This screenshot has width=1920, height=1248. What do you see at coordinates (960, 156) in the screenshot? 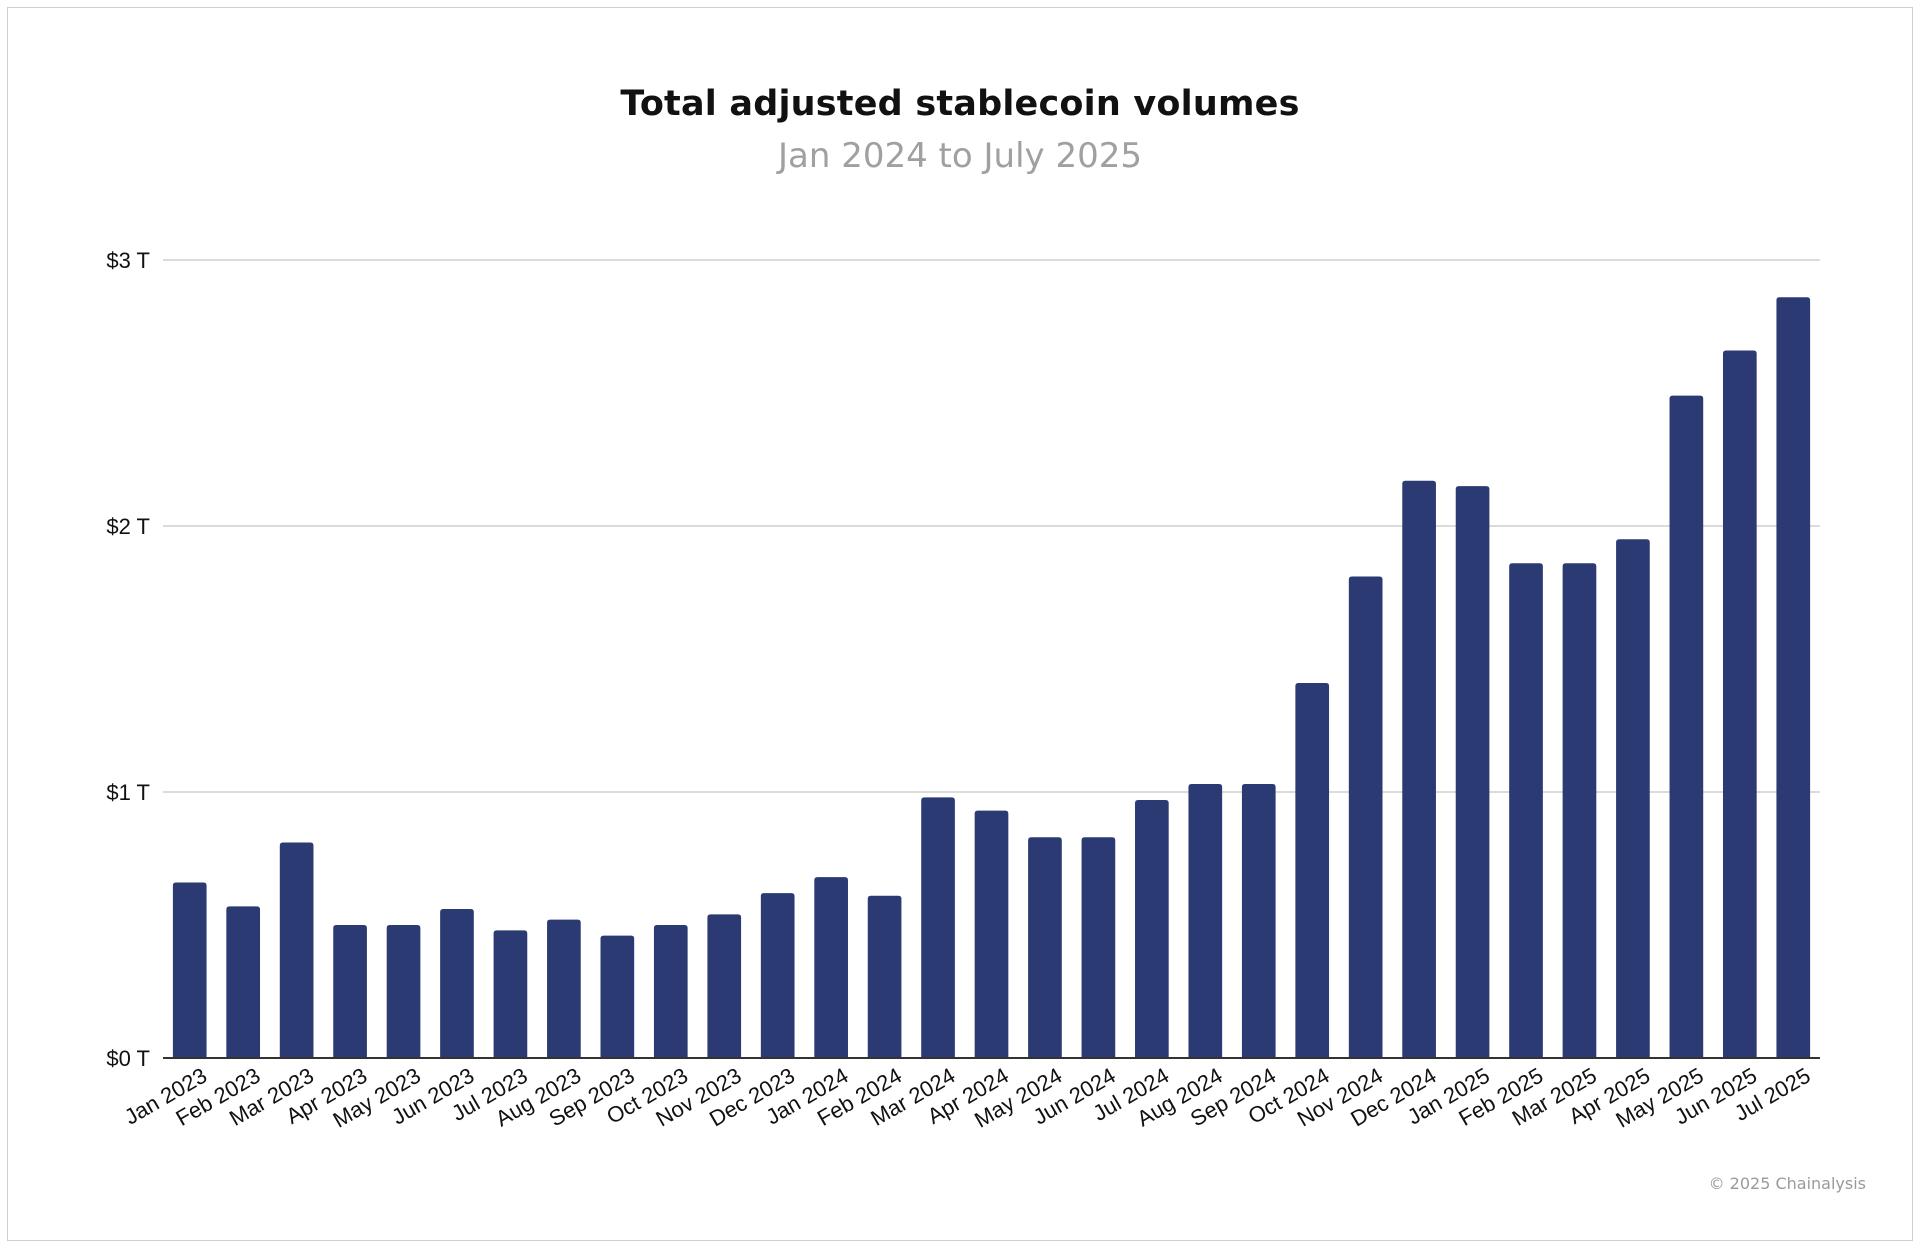
I see `chart-subtitle: Jan 2024 to July 2025` at bounding box center [960, 156].